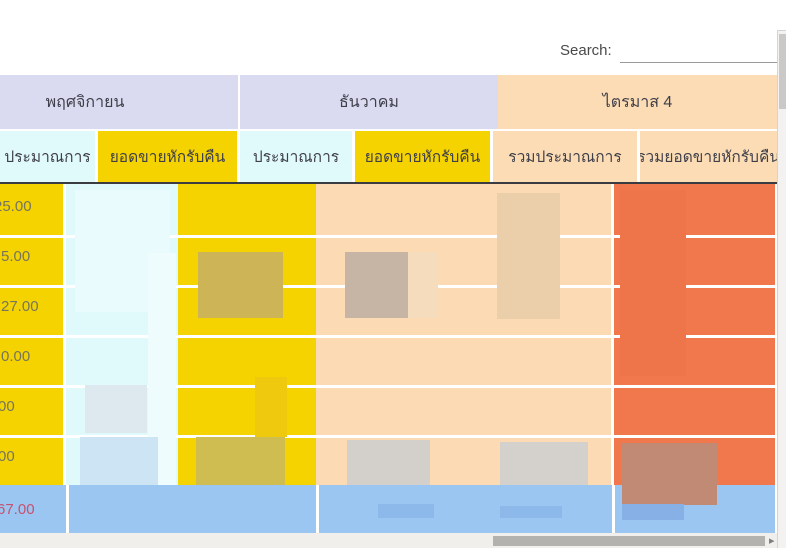 This screenshot has width=786, height=548. What do you see at coordinates (776, 358) in the screenshot?
I see `body-right-edge` at bounding box center [776, 358].